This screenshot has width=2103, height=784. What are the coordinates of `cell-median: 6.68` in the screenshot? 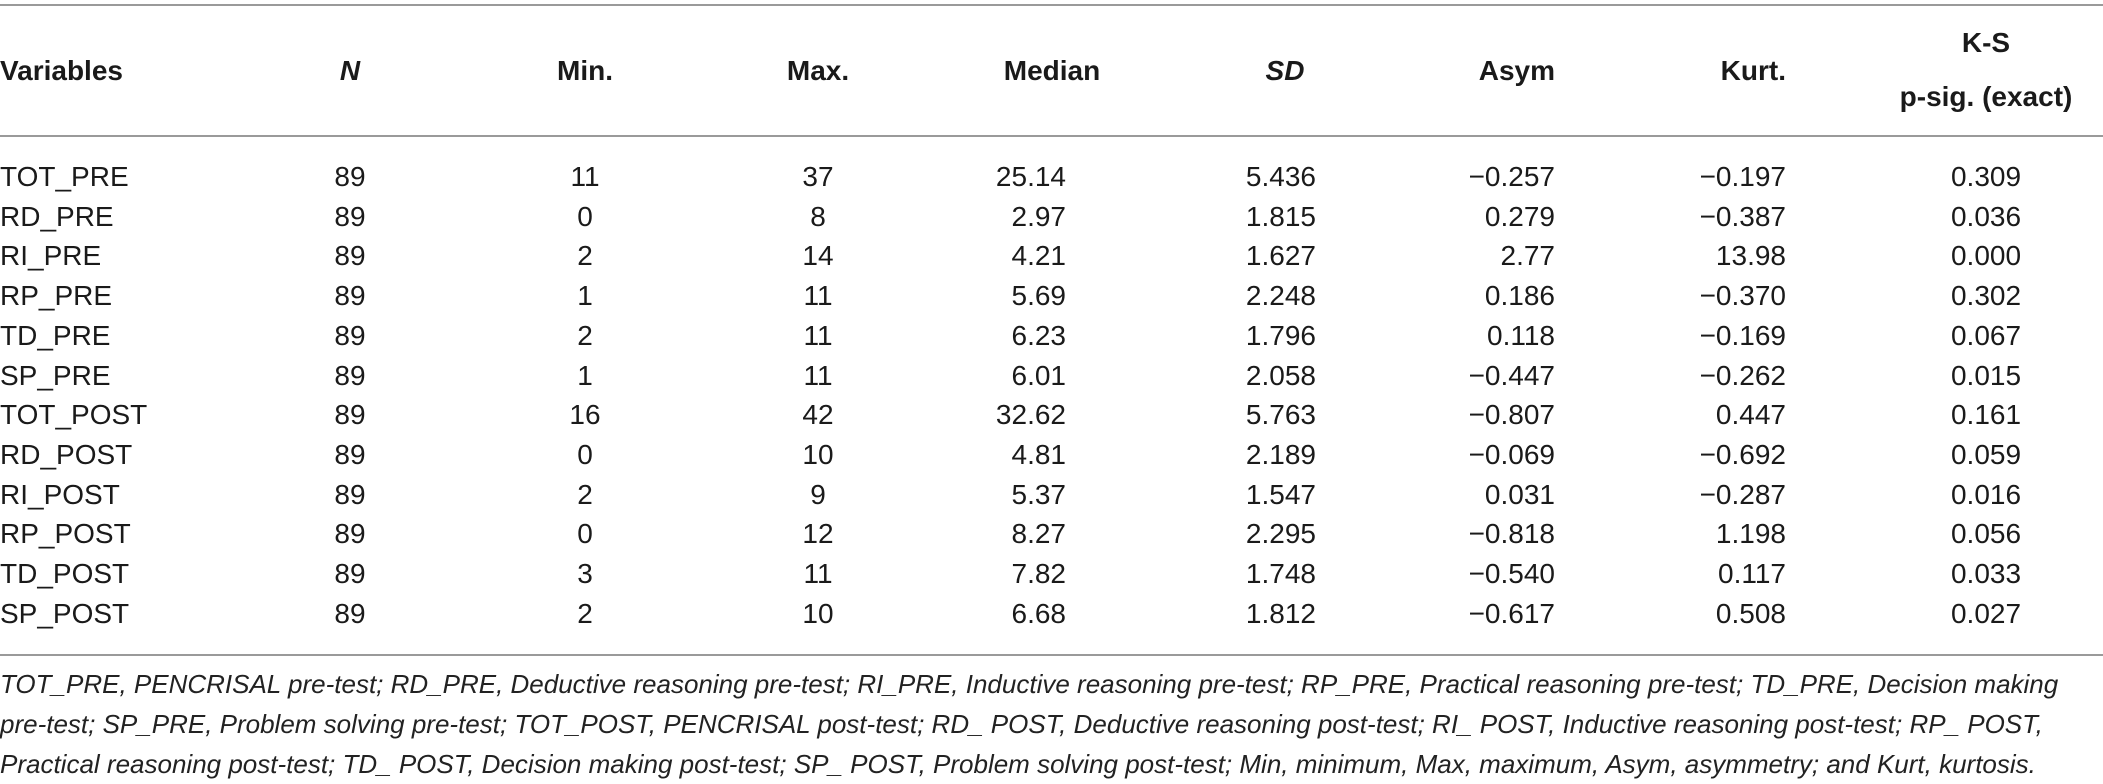 It's located at (1039, 613).